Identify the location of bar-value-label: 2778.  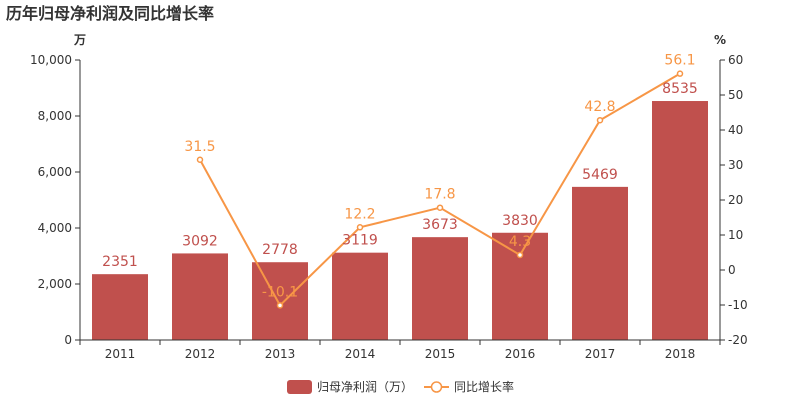
(280, 250).